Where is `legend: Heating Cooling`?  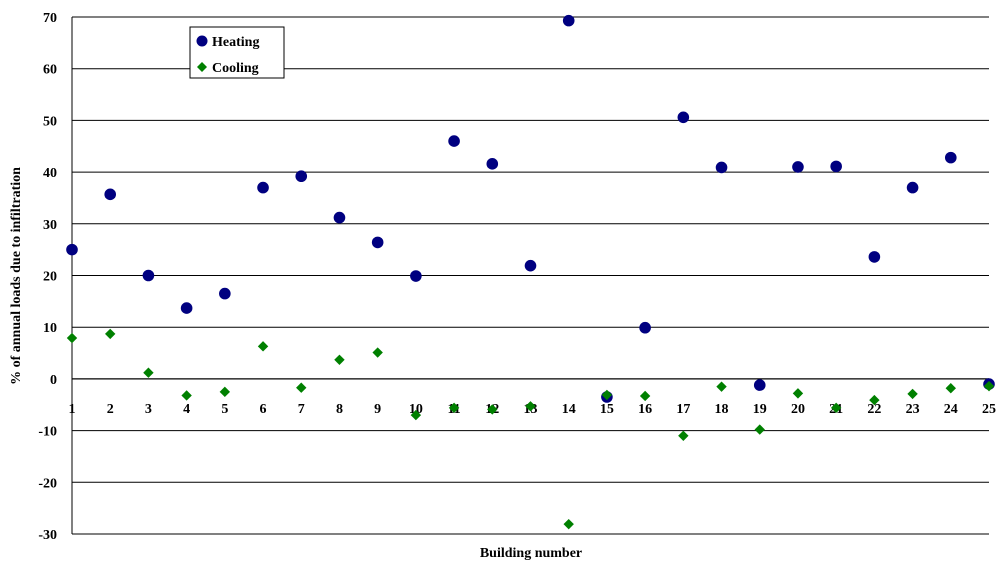 legend: Heating Cooling is located at coordinates (237, 52).